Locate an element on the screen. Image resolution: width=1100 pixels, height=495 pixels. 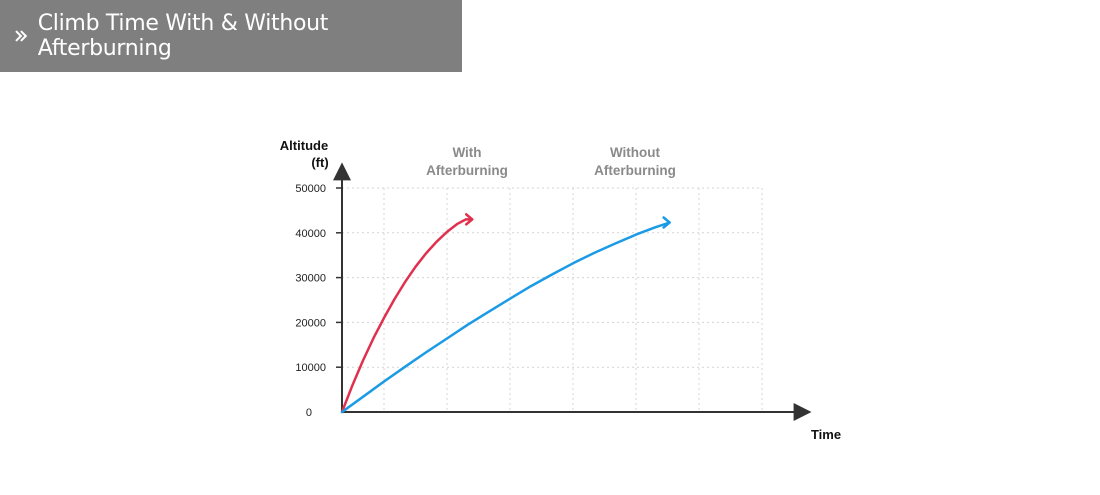
y-tick-label: 10000 is located at coordinates (310, 368).